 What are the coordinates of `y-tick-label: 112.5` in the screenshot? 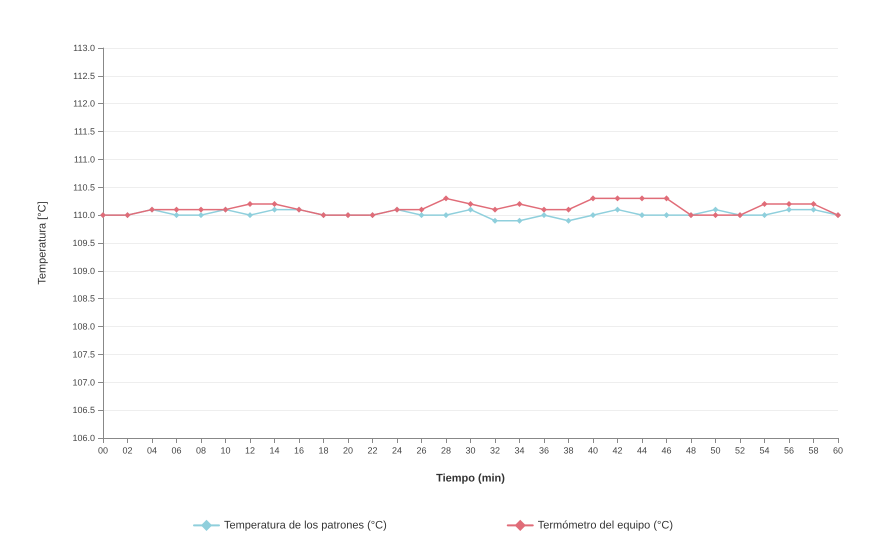 It's located at (84, 75).